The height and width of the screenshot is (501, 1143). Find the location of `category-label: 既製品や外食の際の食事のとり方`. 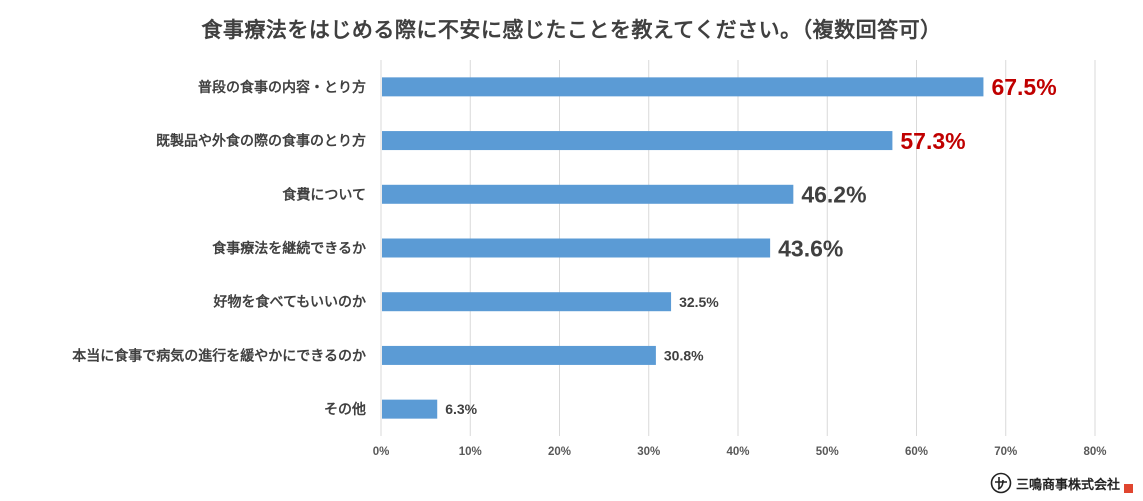

category-label: 既製品や外食の際の食事のとり方 is located at coordinates (261, 141).